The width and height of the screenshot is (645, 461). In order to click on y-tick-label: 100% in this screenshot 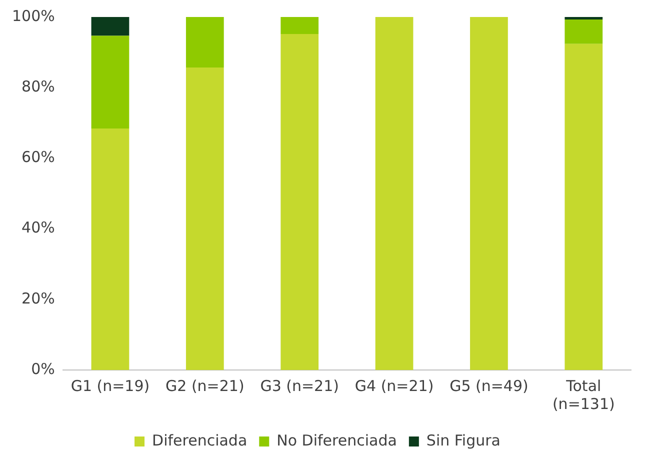, I will do `click(33, 15)`.